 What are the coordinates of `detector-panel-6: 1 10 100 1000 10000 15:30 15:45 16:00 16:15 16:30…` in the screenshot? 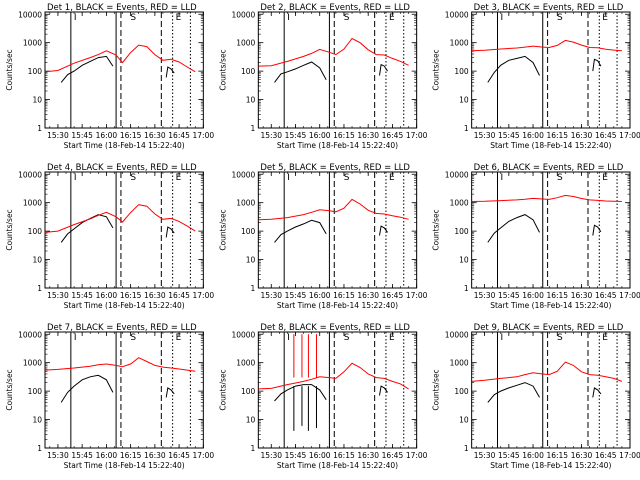 It's located at (536, 236).